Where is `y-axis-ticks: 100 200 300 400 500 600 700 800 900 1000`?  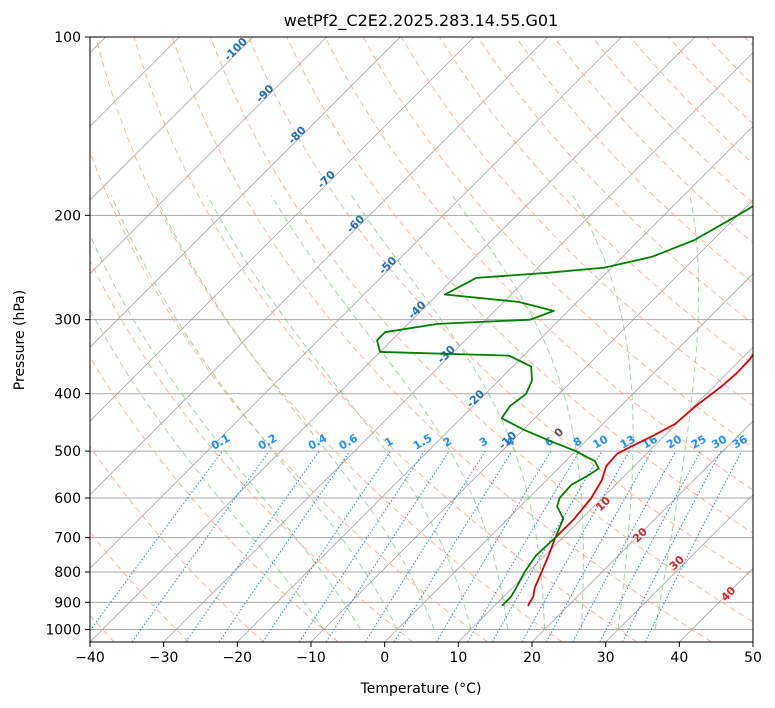
y-axis-ticks: 100 200 300 400 500 600 700 800 900 1000 is located at coordinates (67, 334).